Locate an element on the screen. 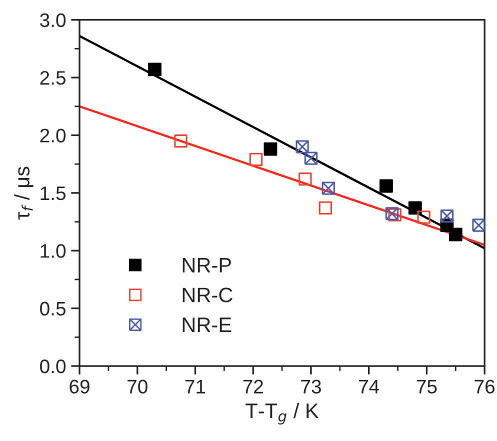 The image size is (497, 441). y-tick-label: 3.0 is located at coordinates (53, 20).